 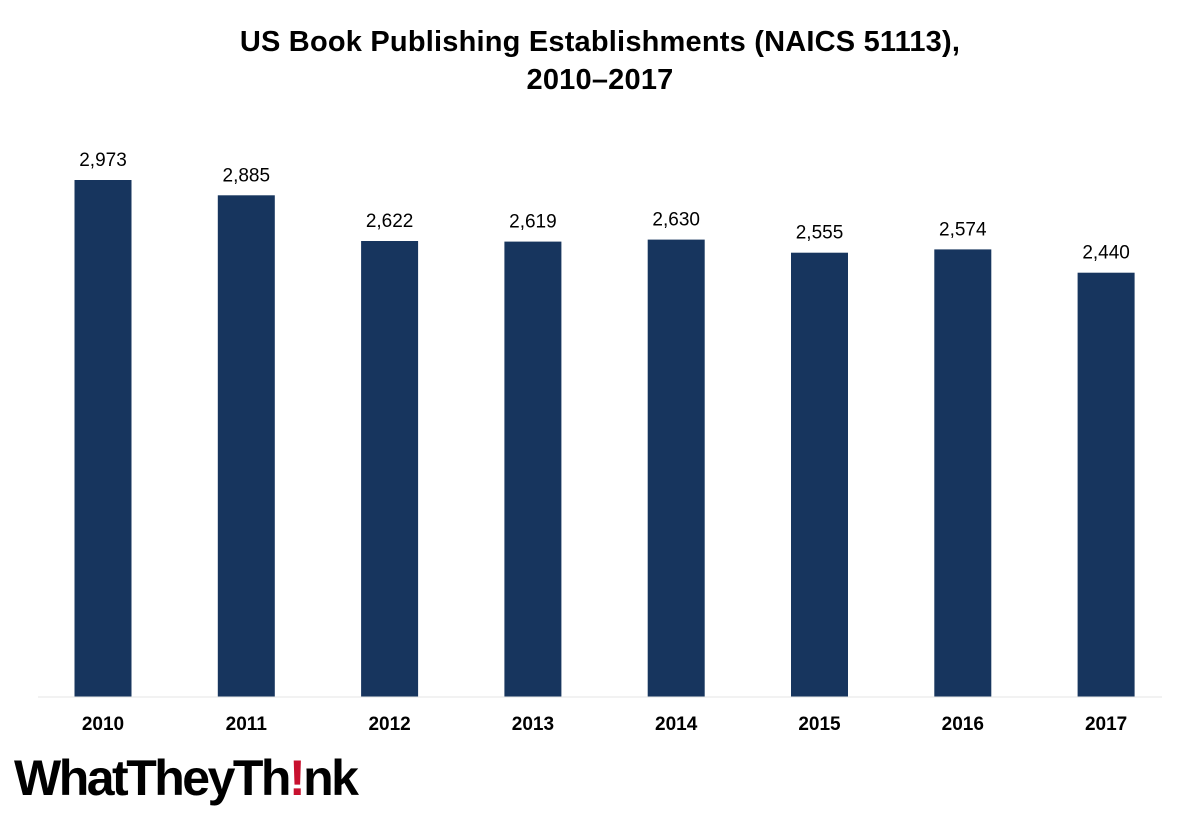 I want to click on value-label-2015: 2,555, so click(x=820, y=233).